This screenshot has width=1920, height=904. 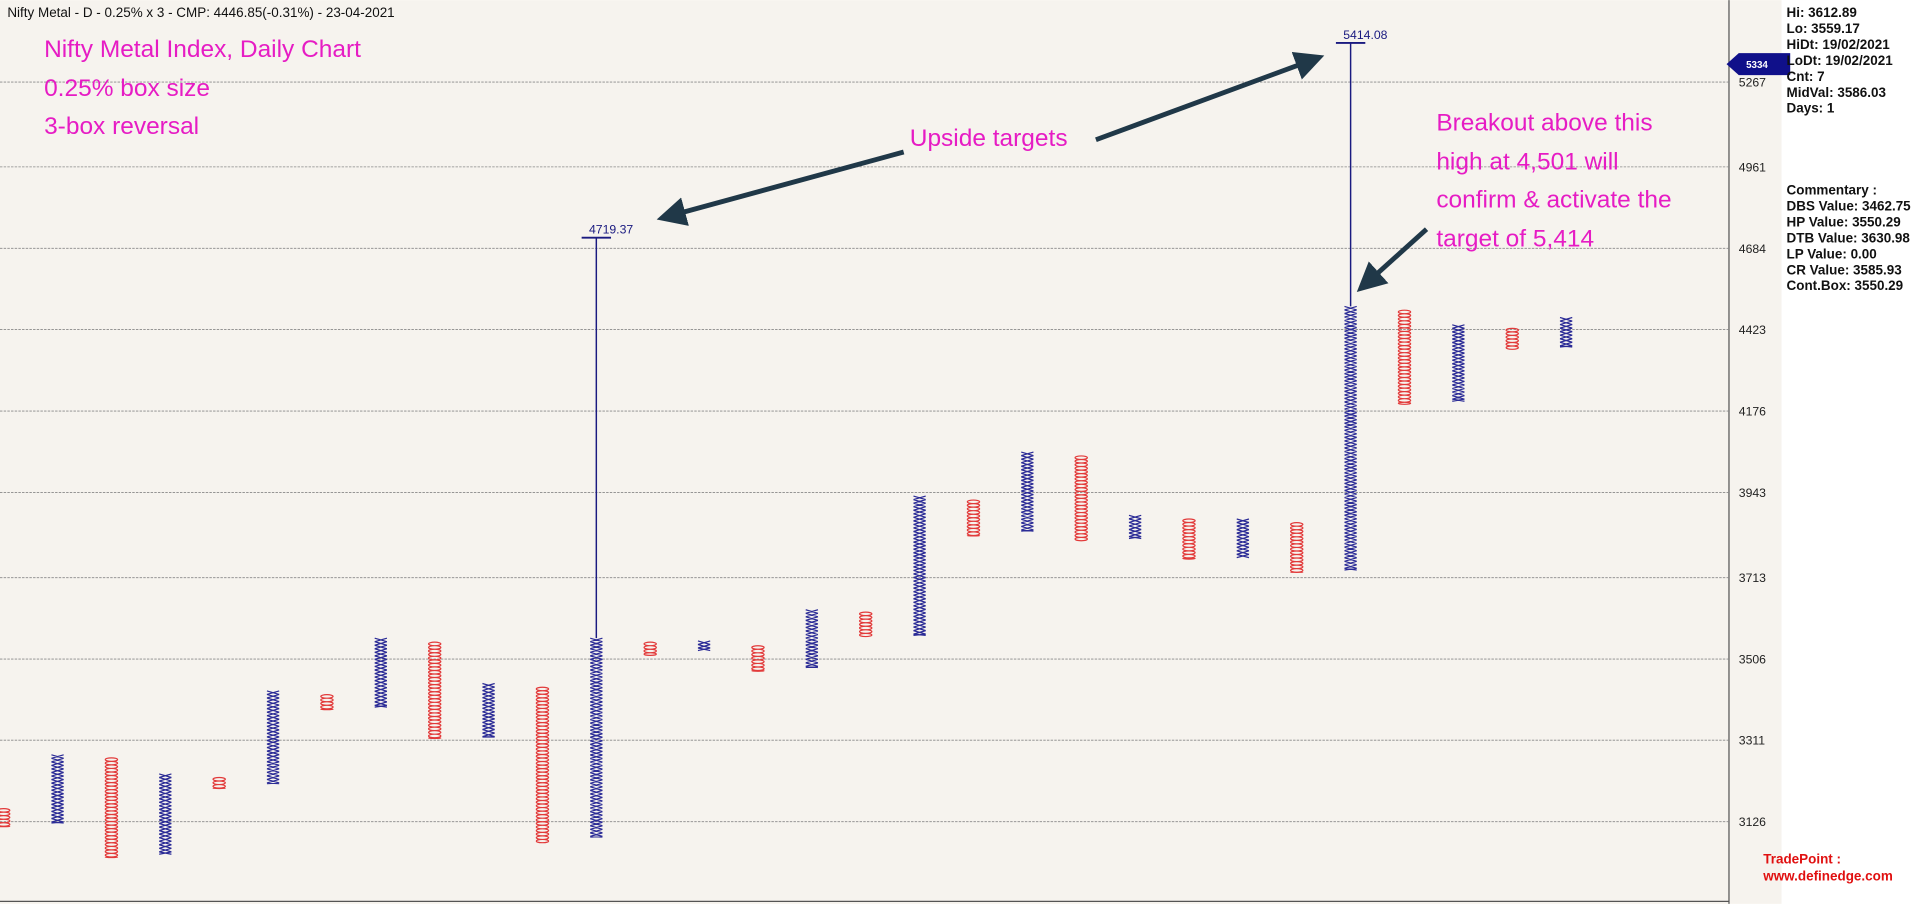 What do you see at coordinates (1823, 28) in the screenshot?
I see `stat: Lo: 3559.17` at bounding box center [1823, 28].